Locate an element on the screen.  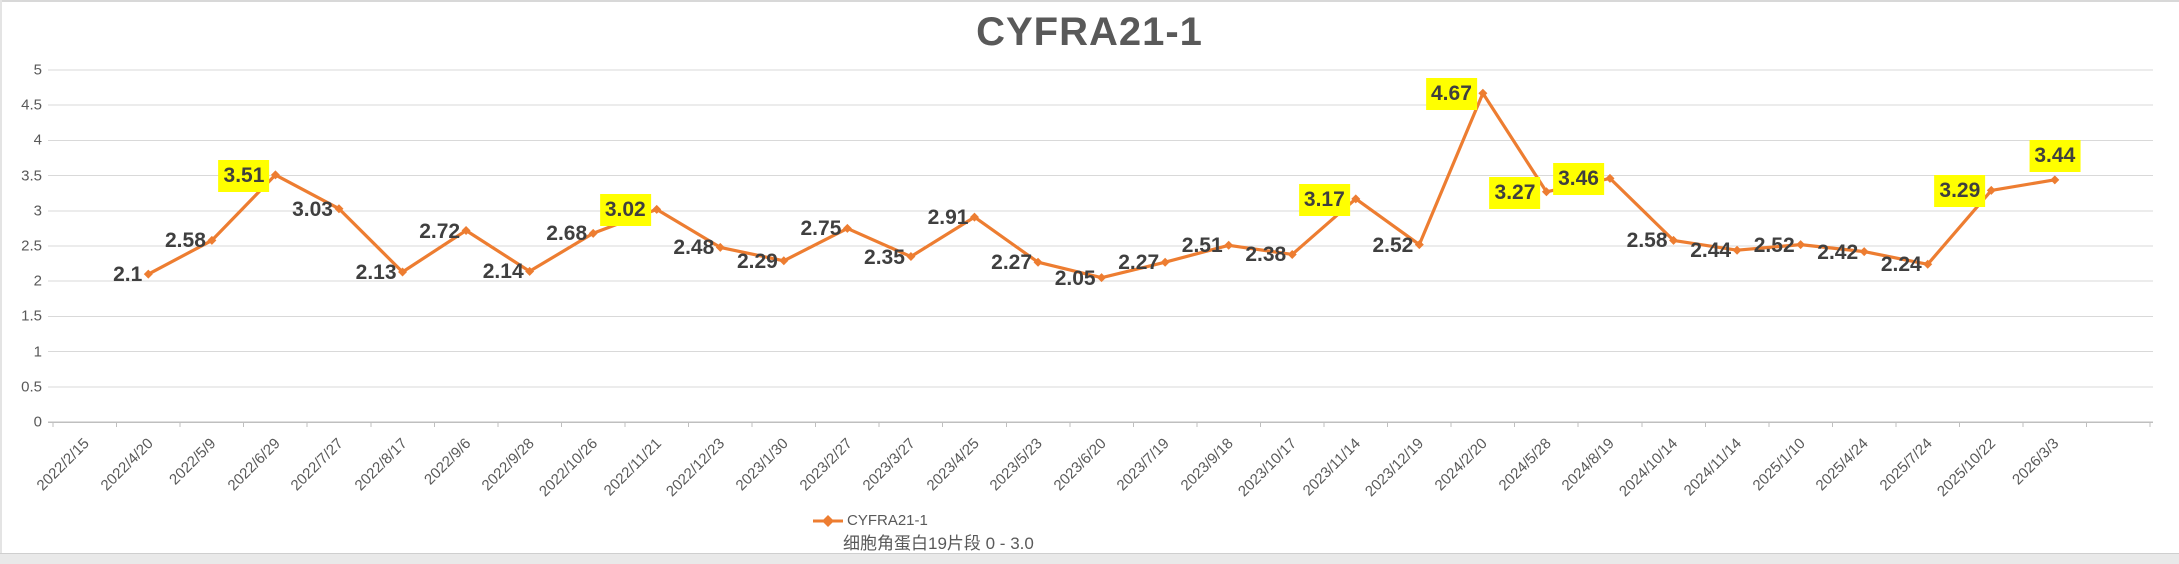
value-label: 2.13 is located at coordinates (376, 273).